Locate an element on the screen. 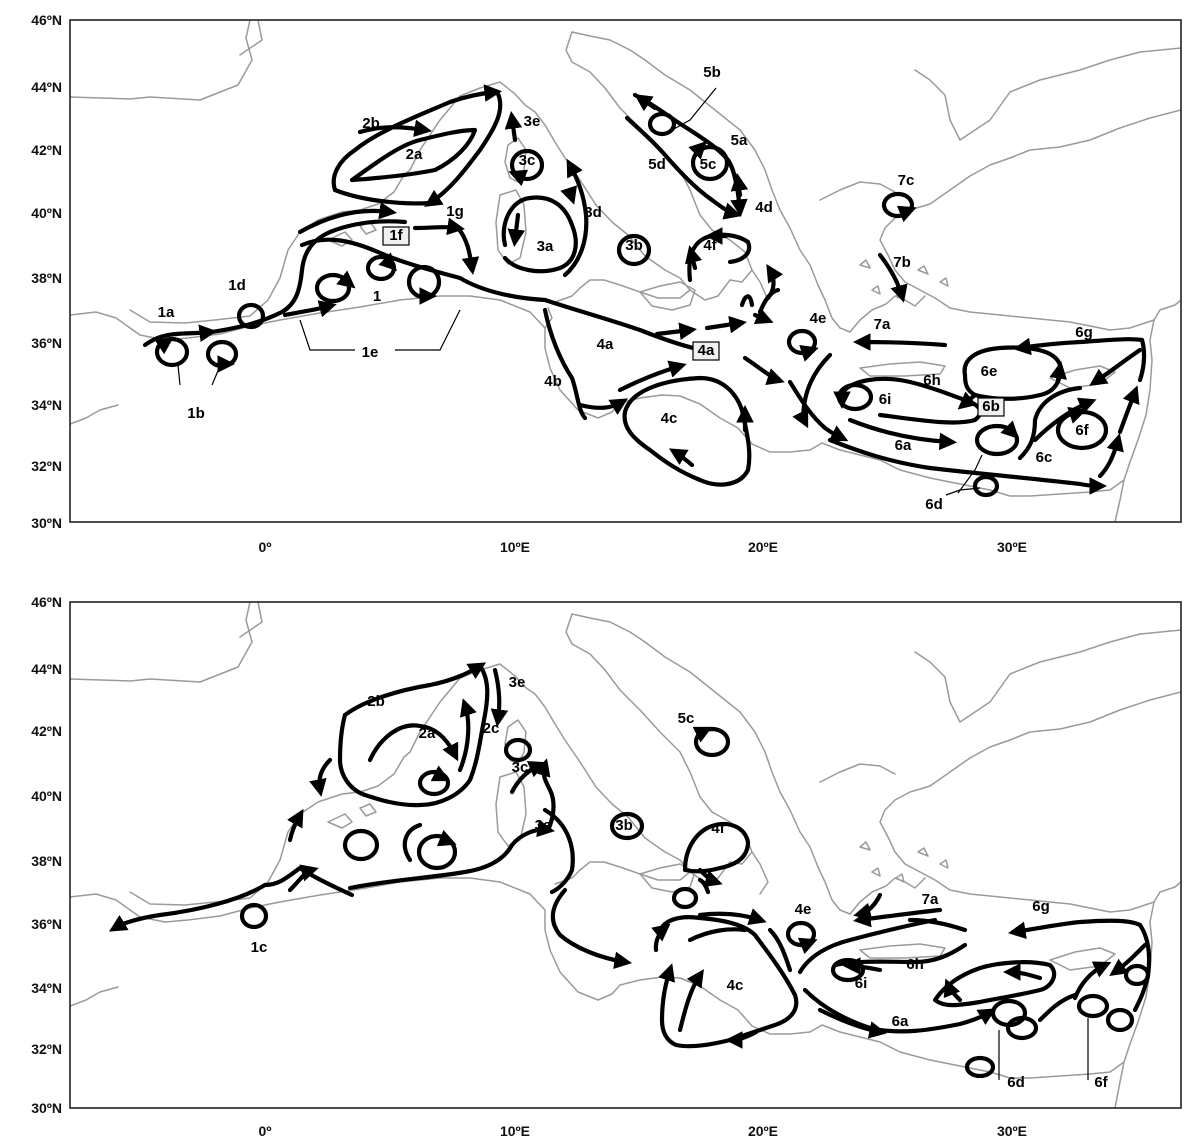 The image size is (1200, 1148). region-label-6e: 6e is located at coordinates (989, 371).